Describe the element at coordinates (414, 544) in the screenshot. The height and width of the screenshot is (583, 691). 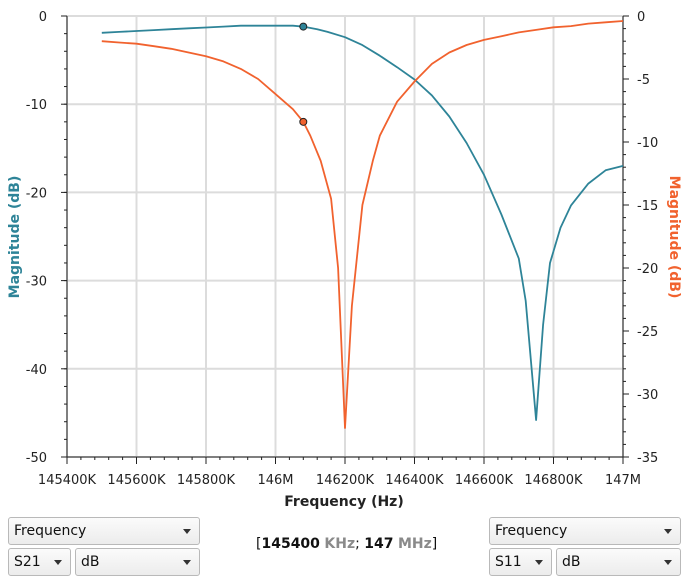
I see `range-stop-unit: MHz` at that location.